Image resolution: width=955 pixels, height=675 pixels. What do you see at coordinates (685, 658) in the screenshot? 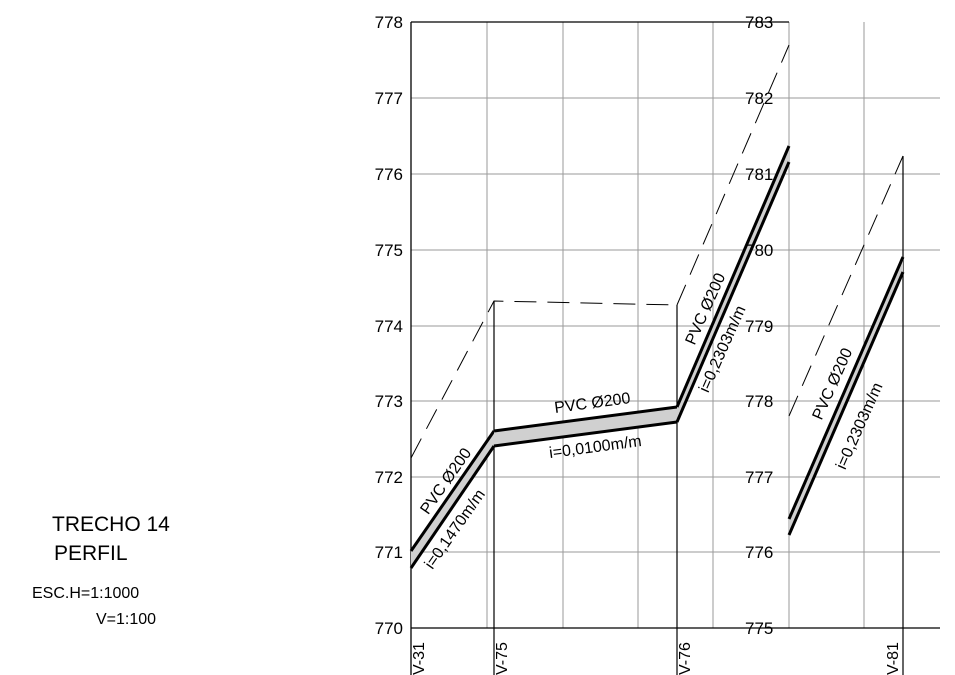
I see `manhole-label-v76: V-76` at bounding box center [685, 658].